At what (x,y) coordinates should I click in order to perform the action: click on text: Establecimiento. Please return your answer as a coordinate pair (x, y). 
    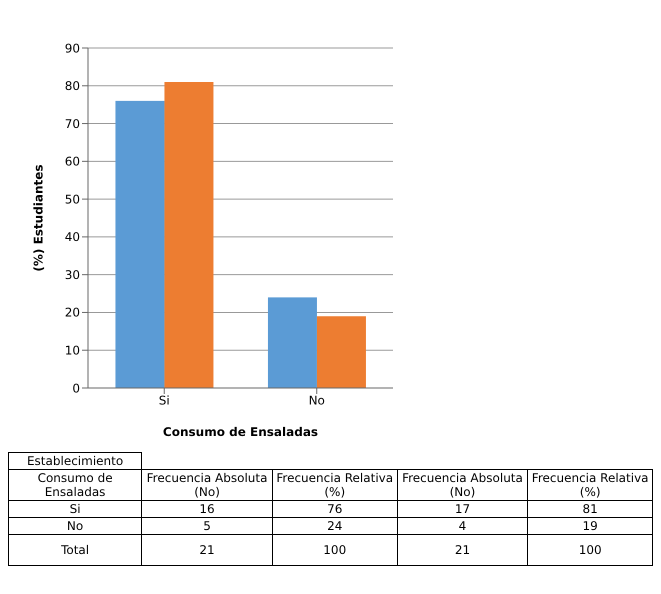
    Looking at the image, I should click on (75, 461).